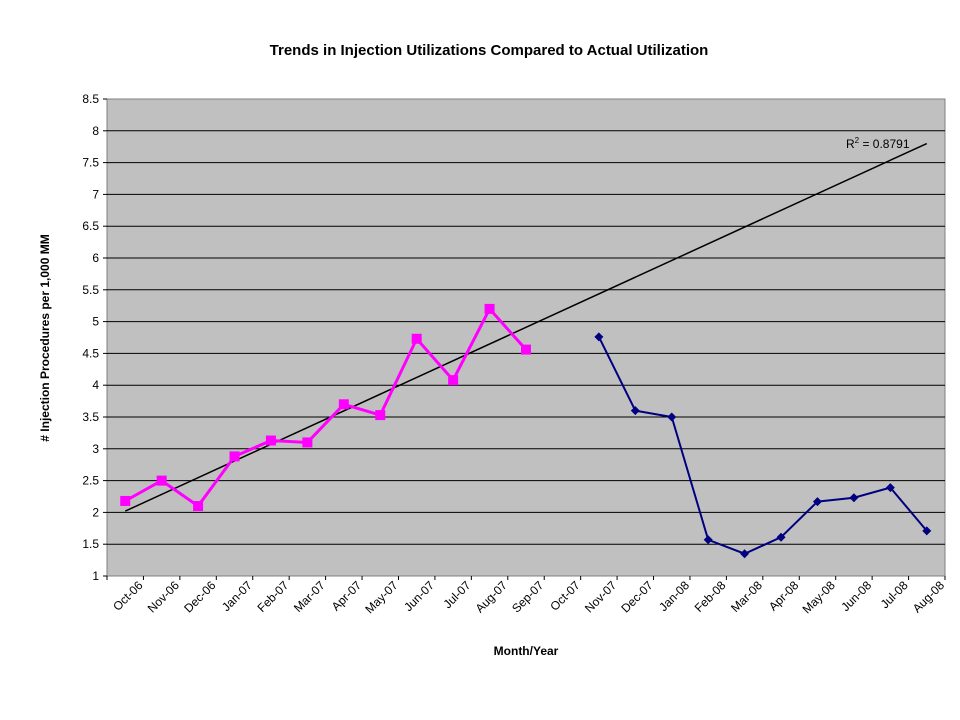 This screenshot has height=720, width=960. What do you see at coordinates (784, 596) in the screenshot?
I see `x-tick-label: Apr-08` at bounding box center [784, 596].